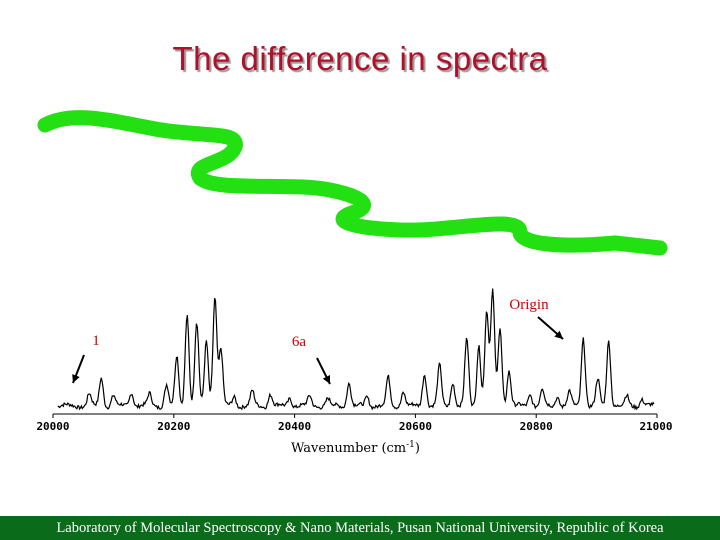 The image size is (720, 540). Describe the element at coordinates (96, 341) in the screenshot. I see `peak-annotation-label: 1` at that location.